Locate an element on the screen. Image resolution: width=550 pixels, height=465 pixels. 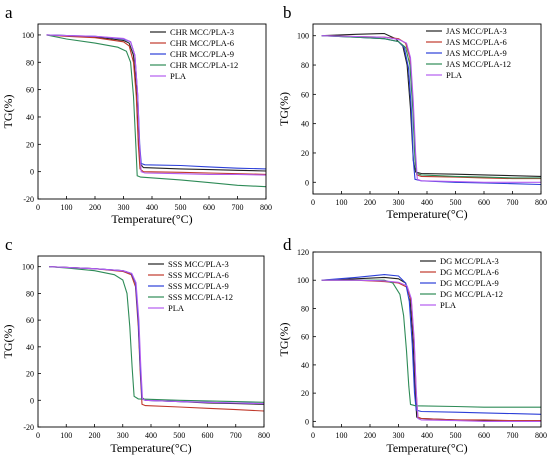
legend-label: CHR MCC/PLA-9 is located at coordinates (202, 54).